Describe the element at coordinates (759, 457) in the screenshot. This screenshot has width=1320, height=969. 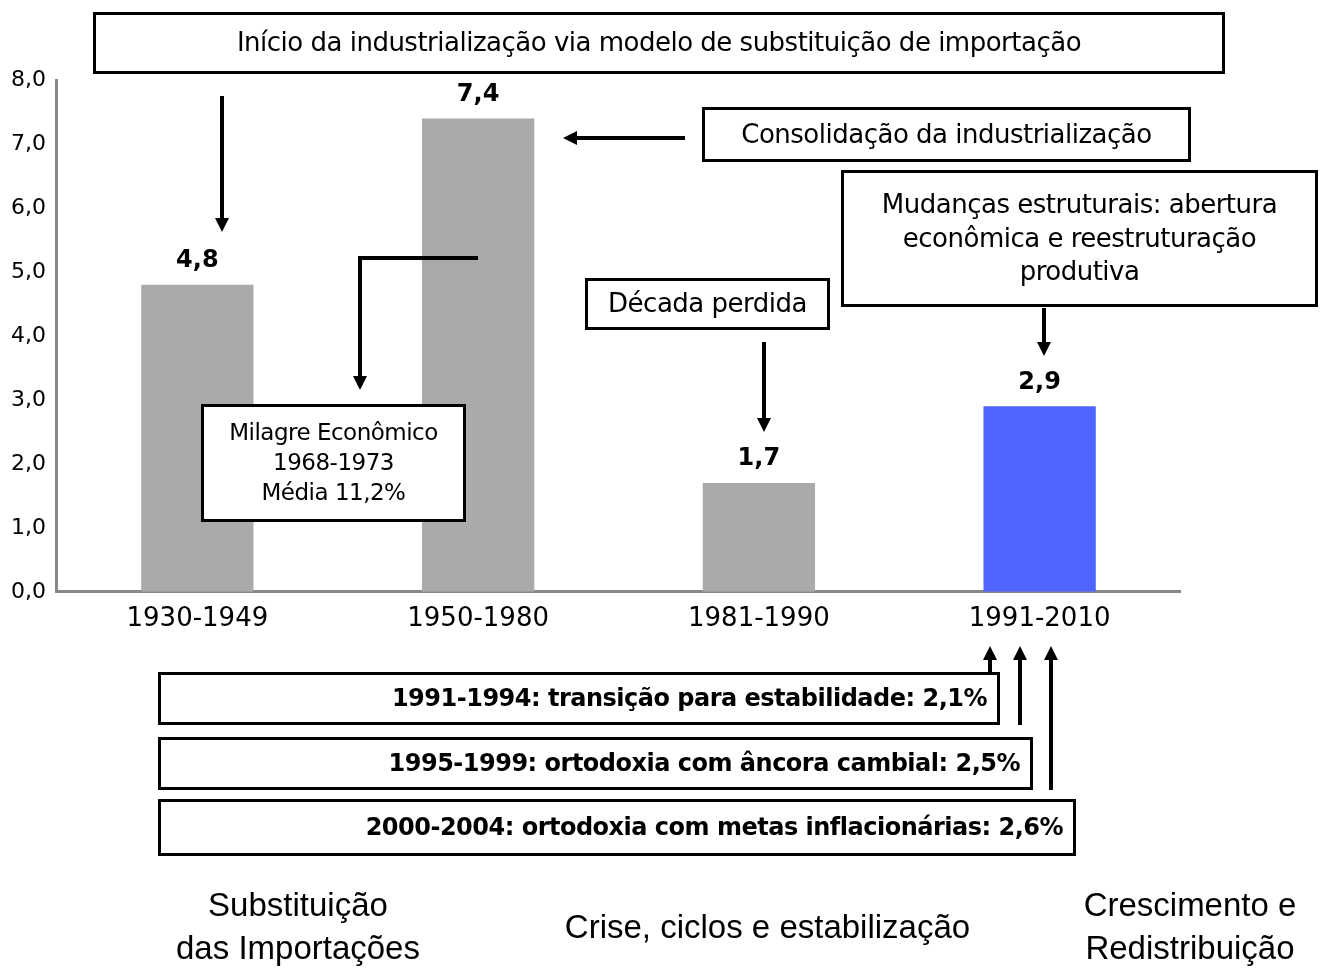
I see `data-label: 1,7` at that location.